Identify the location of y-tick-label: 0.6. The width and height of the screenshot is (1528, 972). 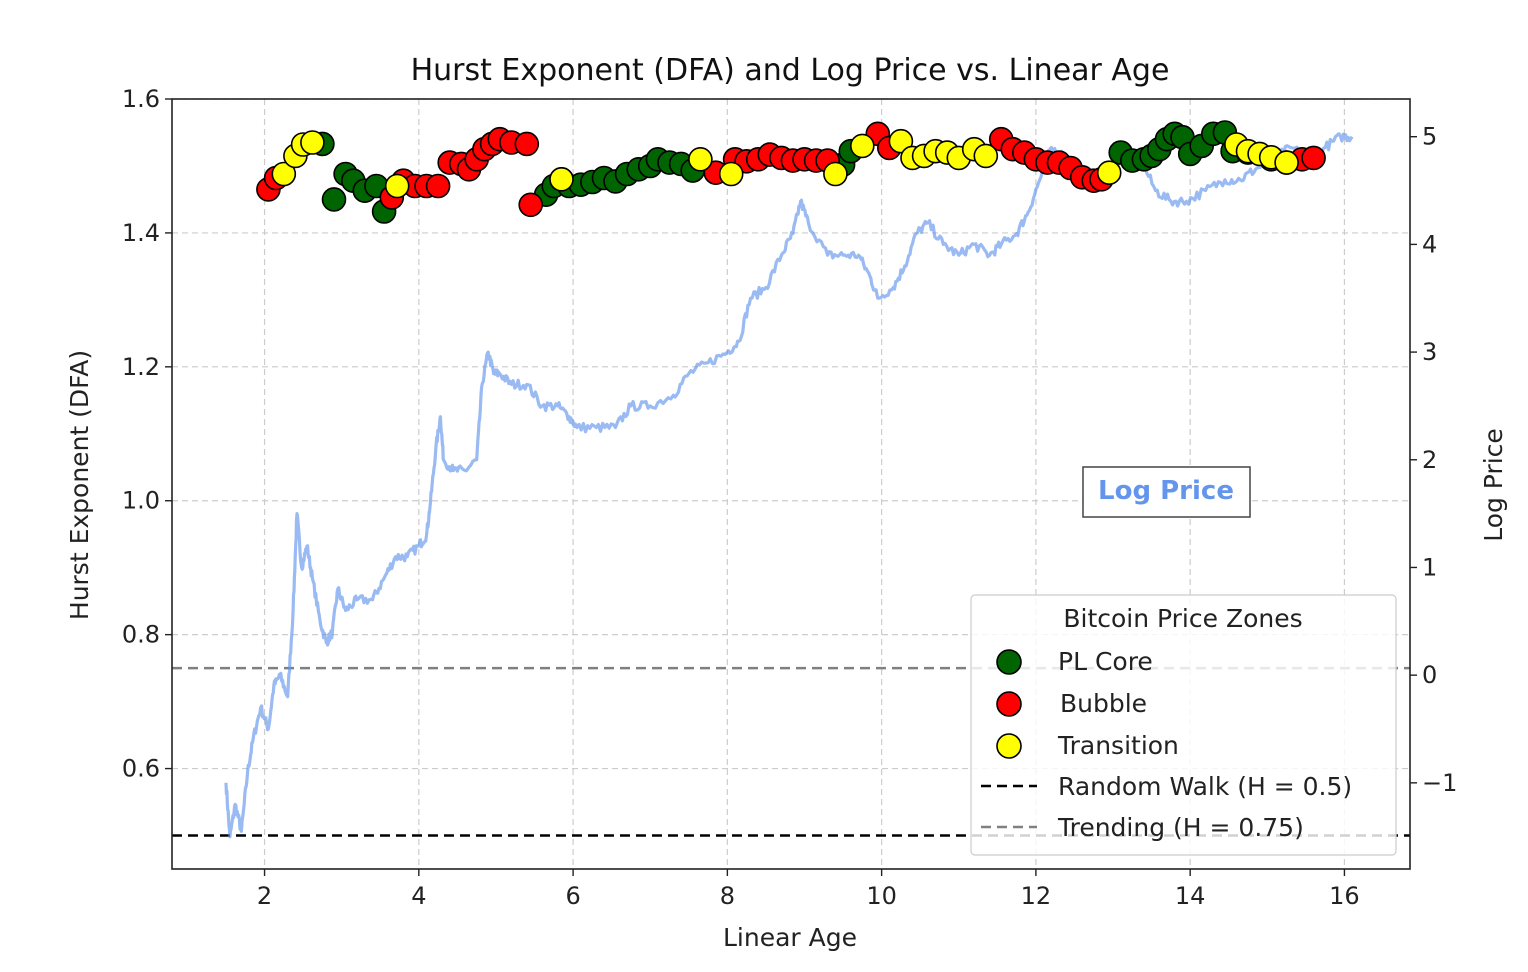
(141, 769).